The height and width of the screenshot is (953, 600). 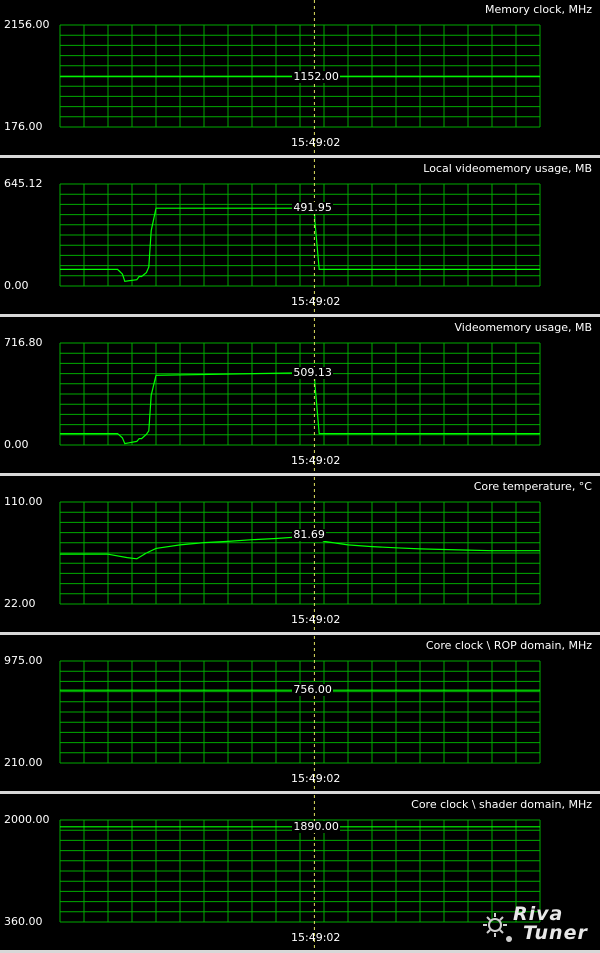 What do you see at coordinates (27, 24) in the screenshot?
I see `y-max-label: 2156.00` at bounding box center [27, 24].